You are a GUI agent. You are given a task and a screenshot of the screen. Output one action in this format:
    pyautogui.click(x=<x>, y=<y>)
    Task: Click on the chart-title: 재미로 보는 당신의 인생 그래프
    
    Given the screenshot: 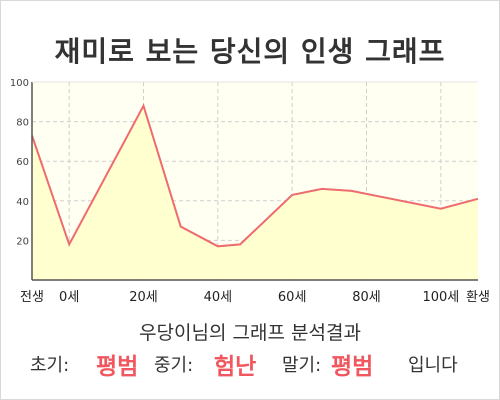 What is the action you would take?
    pyautogui.click(x=250, y=51)
    